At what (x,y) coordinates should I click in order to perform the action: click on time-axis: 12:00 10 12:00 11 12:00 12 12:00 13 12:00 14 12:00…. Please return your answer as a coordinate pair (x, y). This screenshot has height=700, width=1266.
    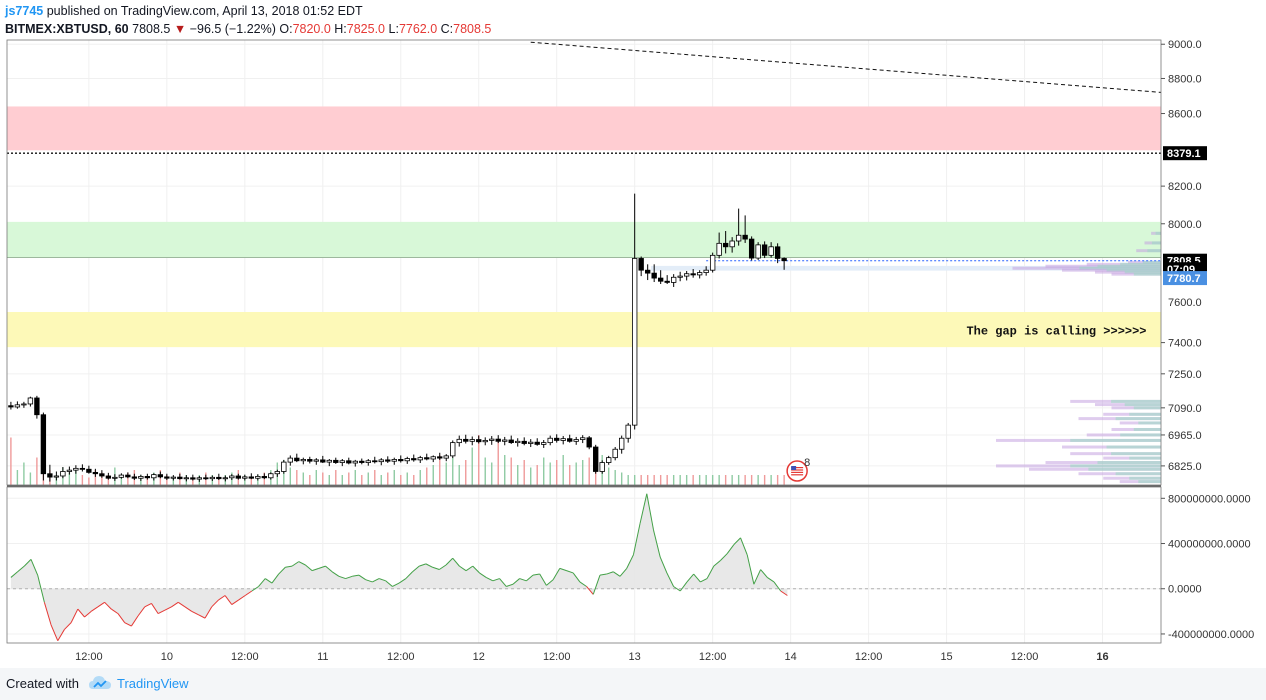
    Looking at the image, I should click on (592, 657).